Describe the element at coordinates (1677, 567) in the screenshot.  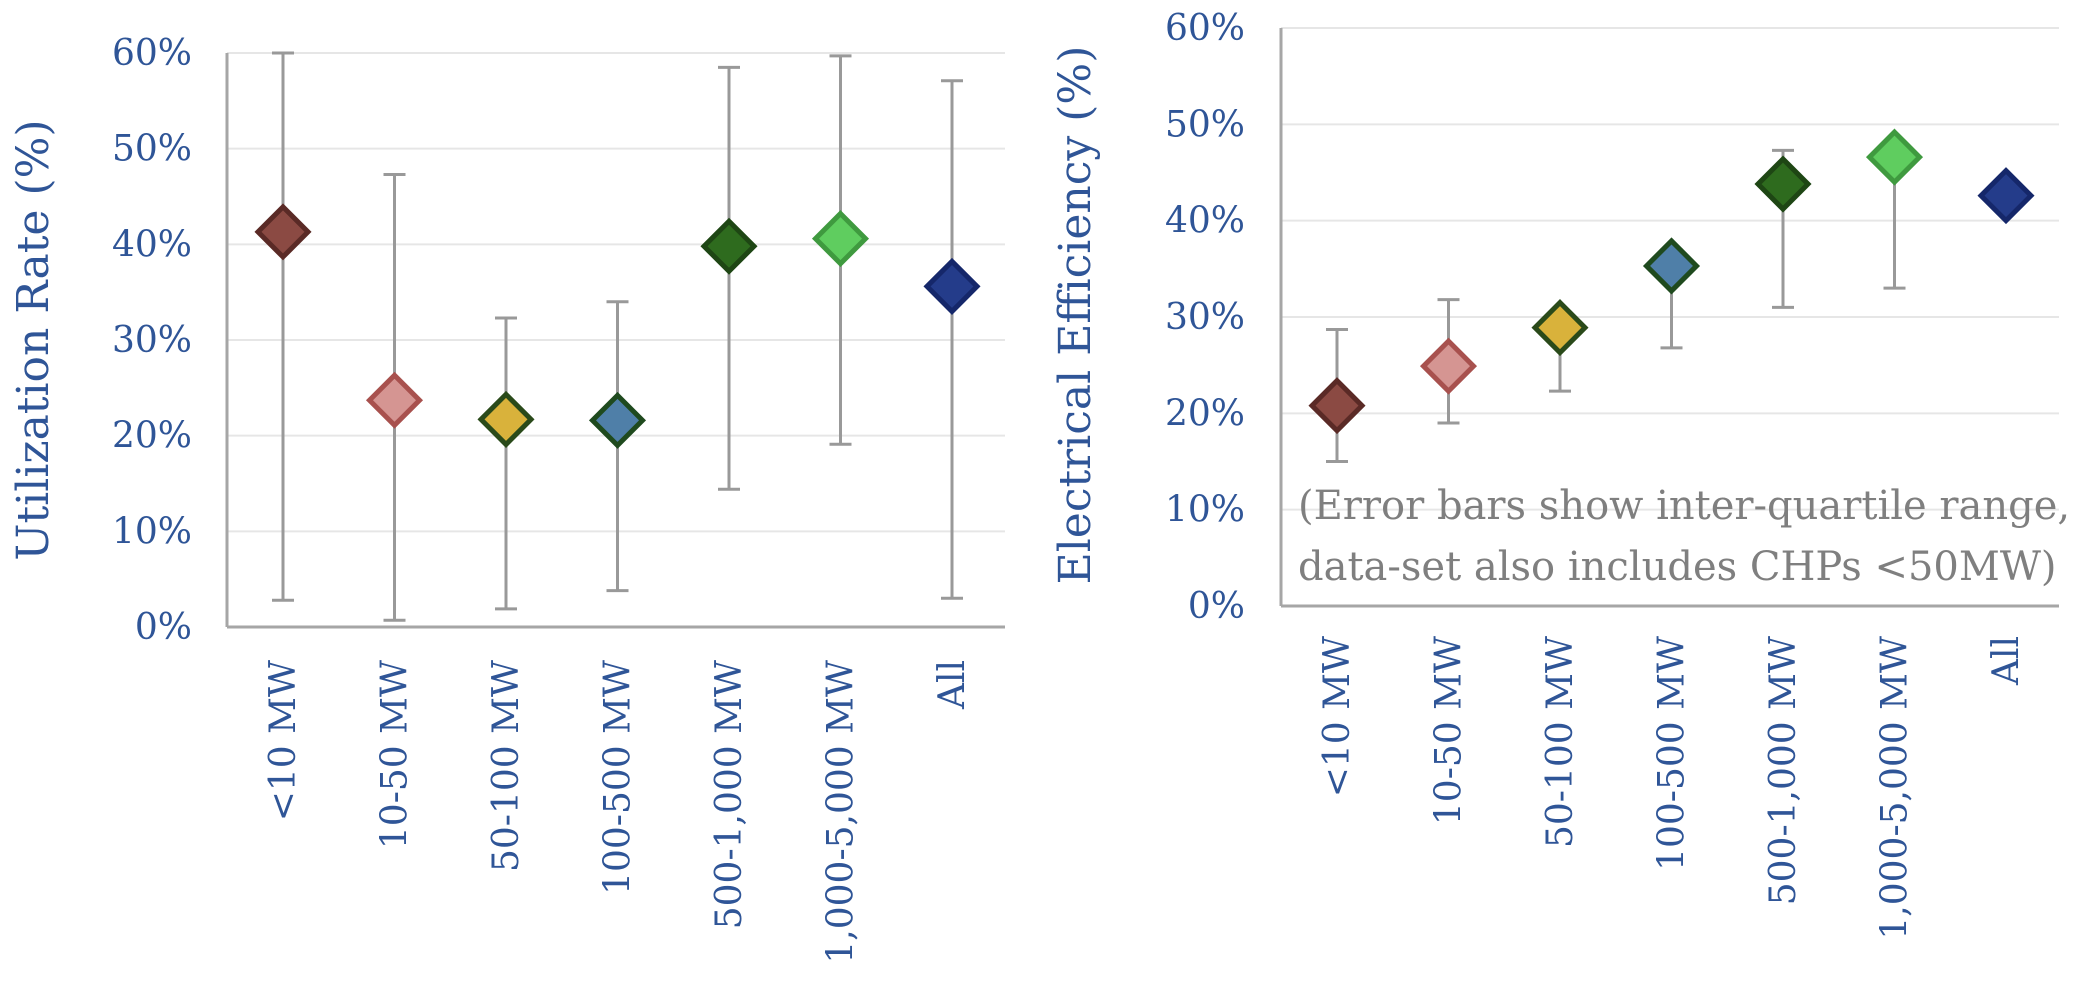
I see `chart-annotation: data-set also includes CHPs <50MW)` at that location.